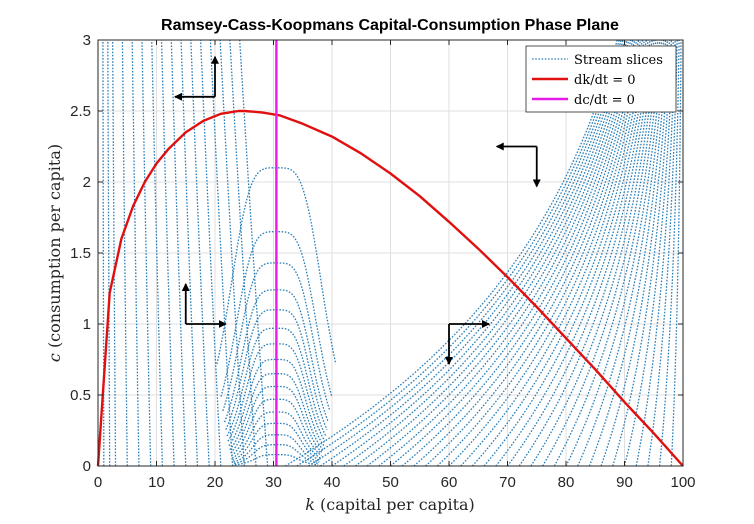 This screenshot has height=524, width=754. What do you see at coordinates (624, 482) in the screenshot?
I see `x-tick-label: 90` at bounding box center [624, 482].